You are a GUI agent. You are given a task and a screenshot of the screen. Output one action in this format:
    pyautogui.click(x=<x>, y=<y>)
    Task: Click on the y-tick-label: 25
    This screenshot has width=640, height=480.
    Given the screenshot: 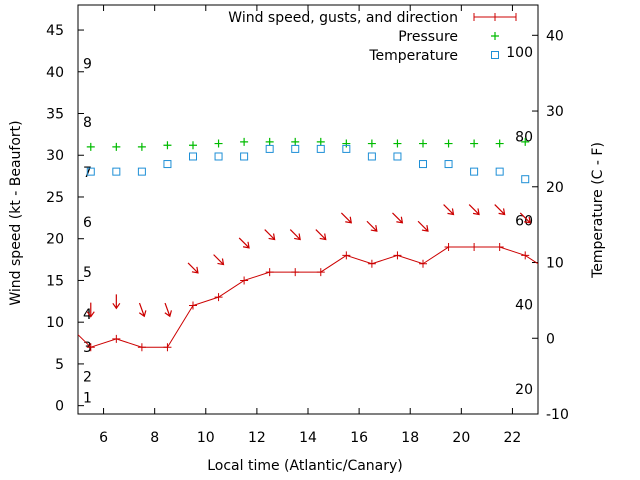 What is the action you would take?
    pyautogui.click(x=55, y=198)
    